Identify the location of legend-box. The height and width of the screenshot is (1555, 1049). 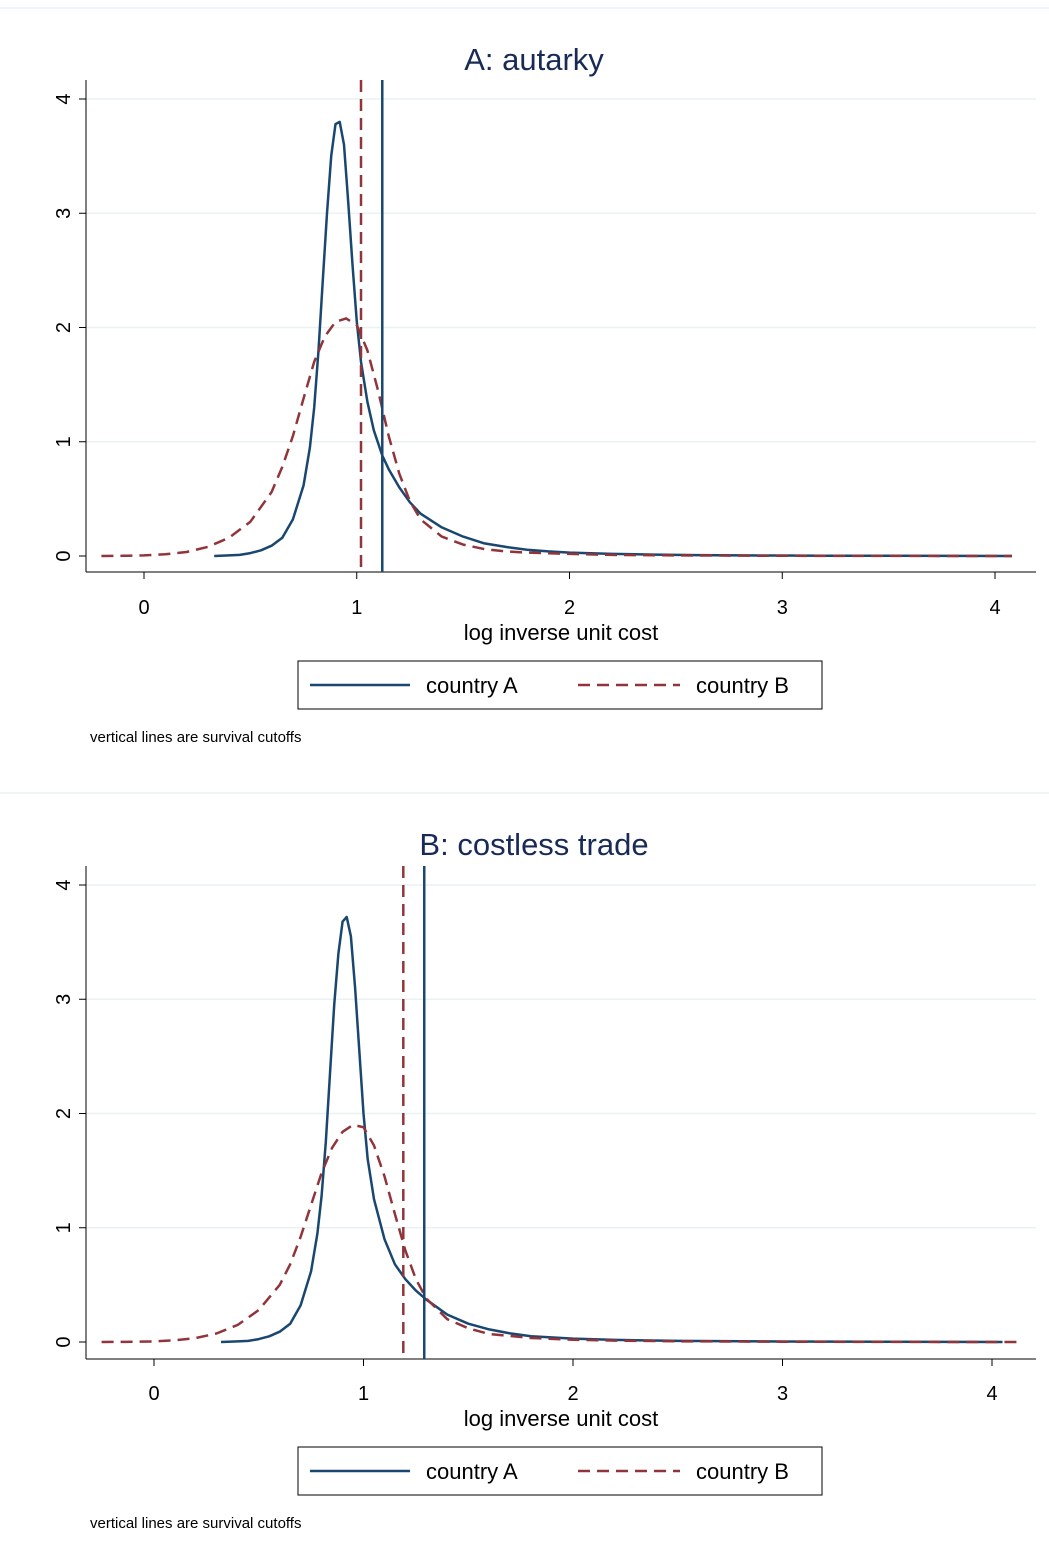
(560, 685).